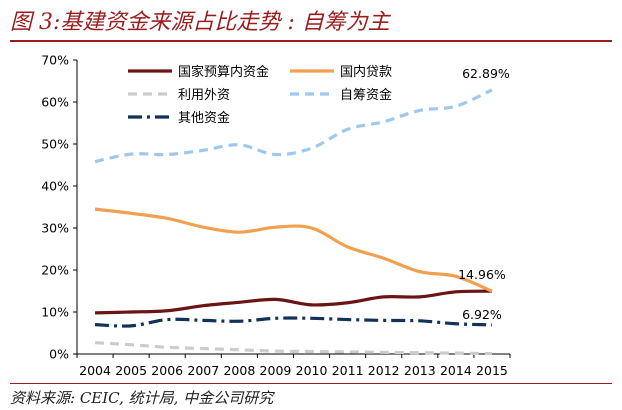 The width and height of the screenshot is (622, 410). What do you see at coordinates (420, 370) in the screenshot?
I see `x-tick-label: 2013` at bounding box center [420, 370].